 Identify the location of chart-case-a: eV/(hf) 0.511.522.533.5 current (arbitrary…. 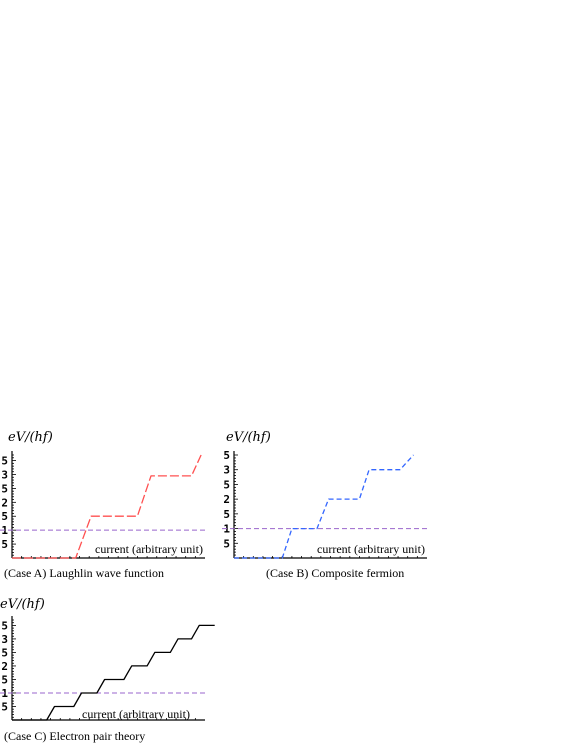
(102, 505).